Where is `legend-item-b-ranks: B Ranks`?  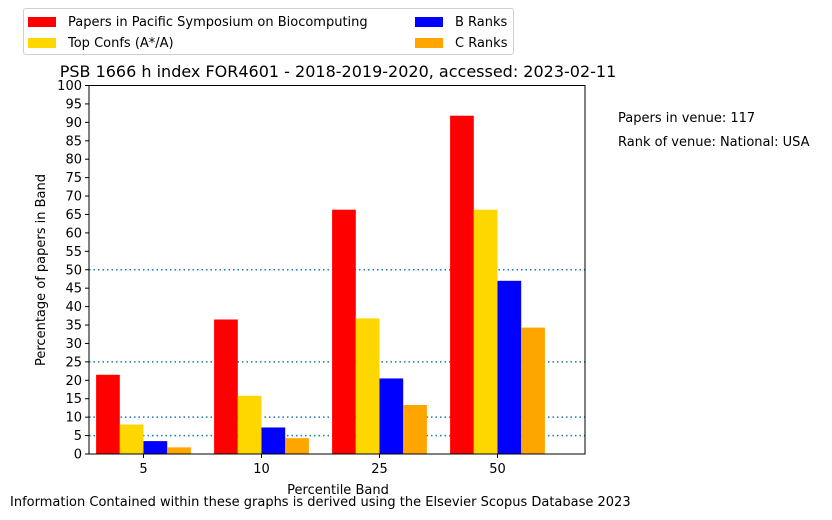
legend-item-b-ranks: B Ranks is located at coordinates (461, 22).